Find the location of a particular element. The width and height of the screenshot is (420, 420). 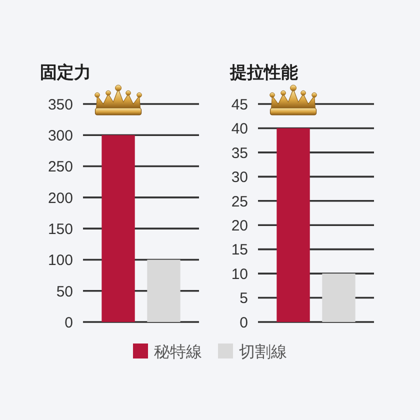

y-tick-label: 300 is located at coordinates (60, 136).